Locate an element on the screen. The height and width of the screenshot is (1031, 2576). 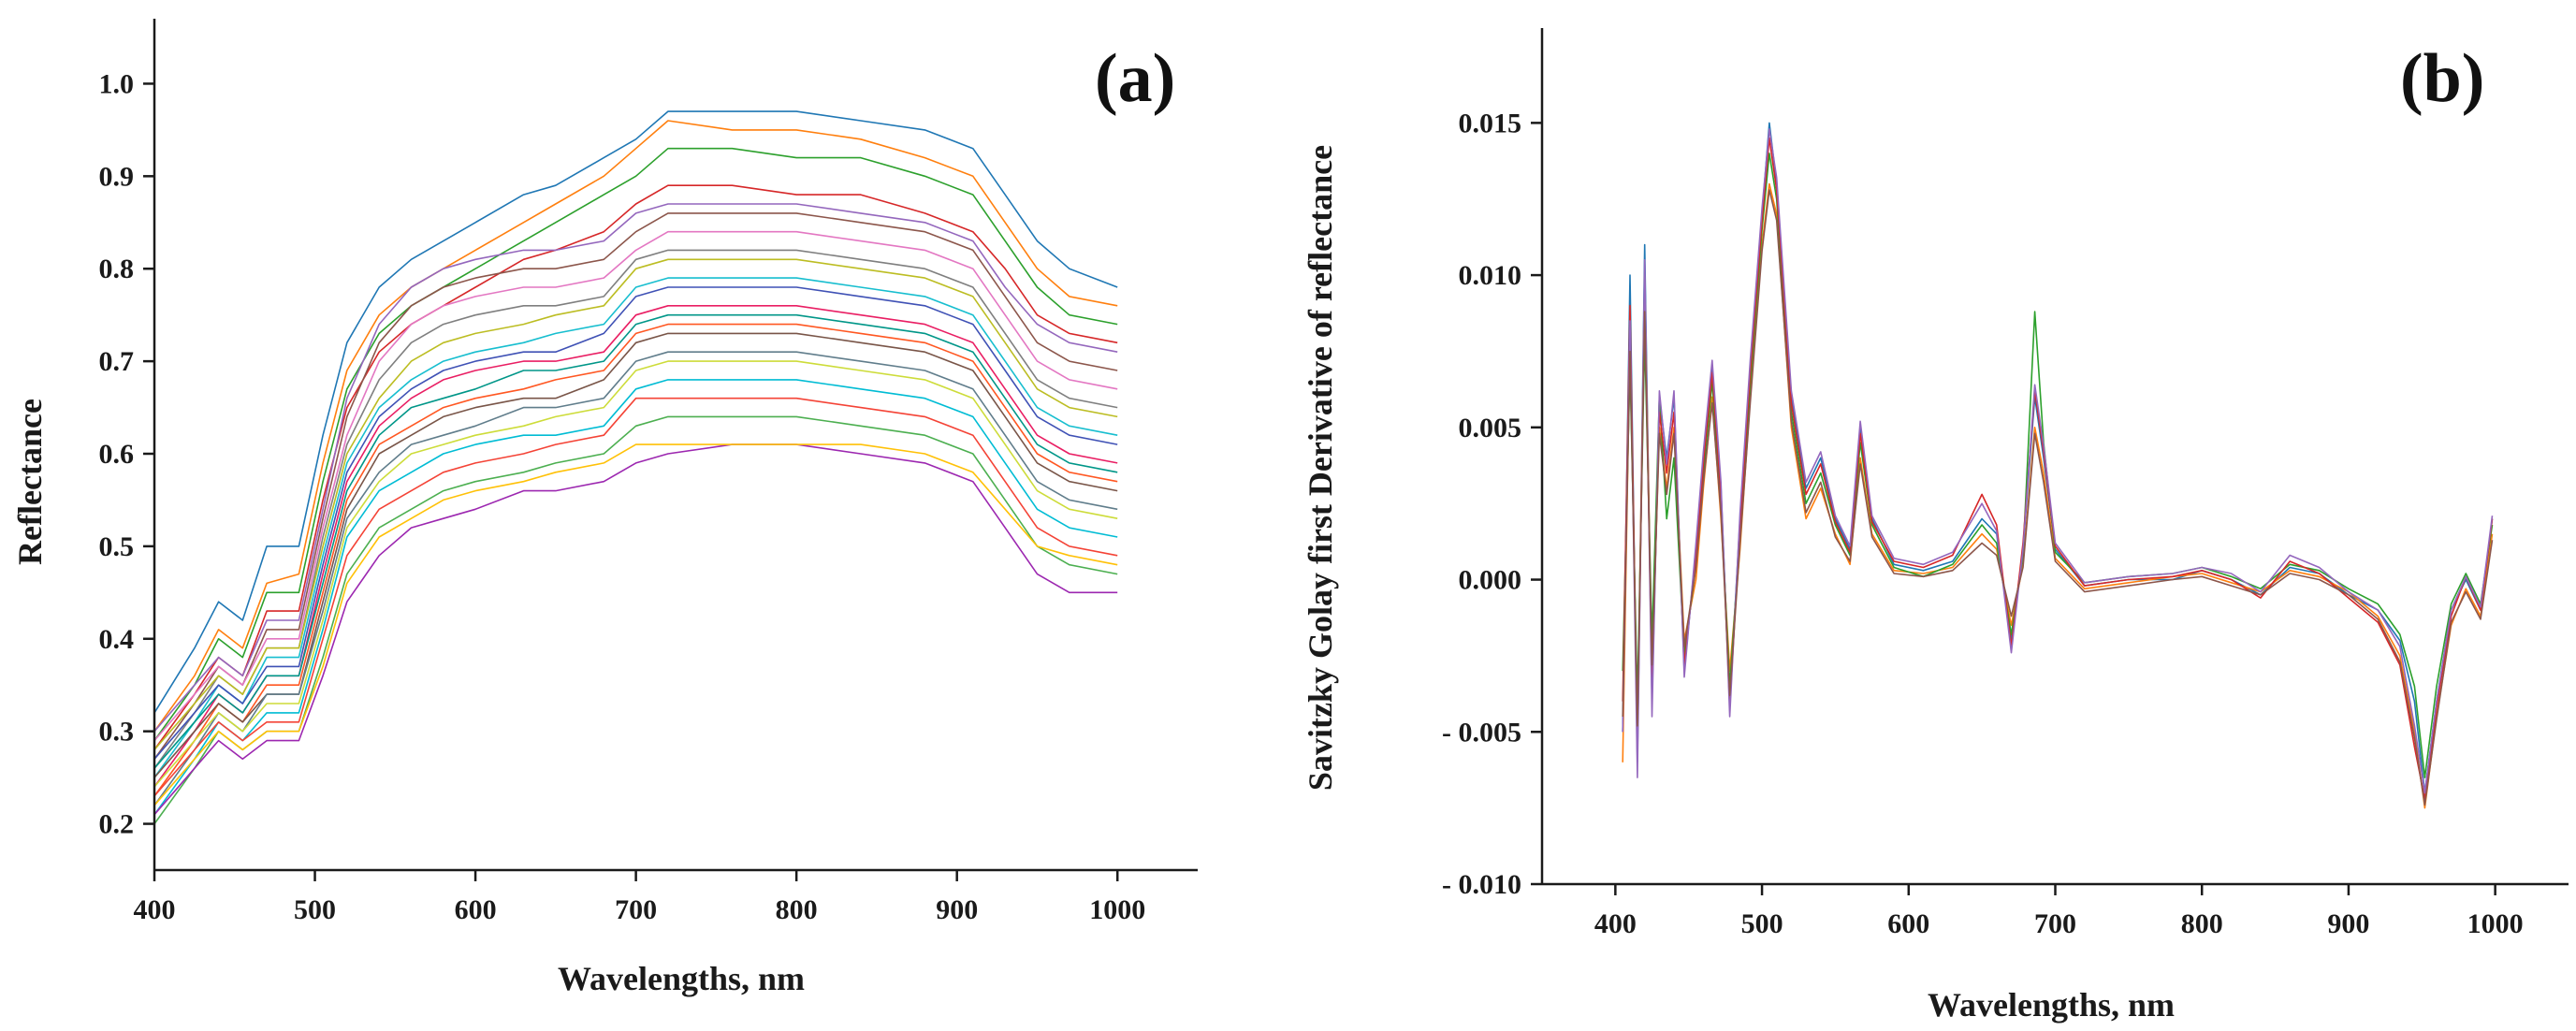
panel-a-series-s21 is located at coordinates (635, 629).